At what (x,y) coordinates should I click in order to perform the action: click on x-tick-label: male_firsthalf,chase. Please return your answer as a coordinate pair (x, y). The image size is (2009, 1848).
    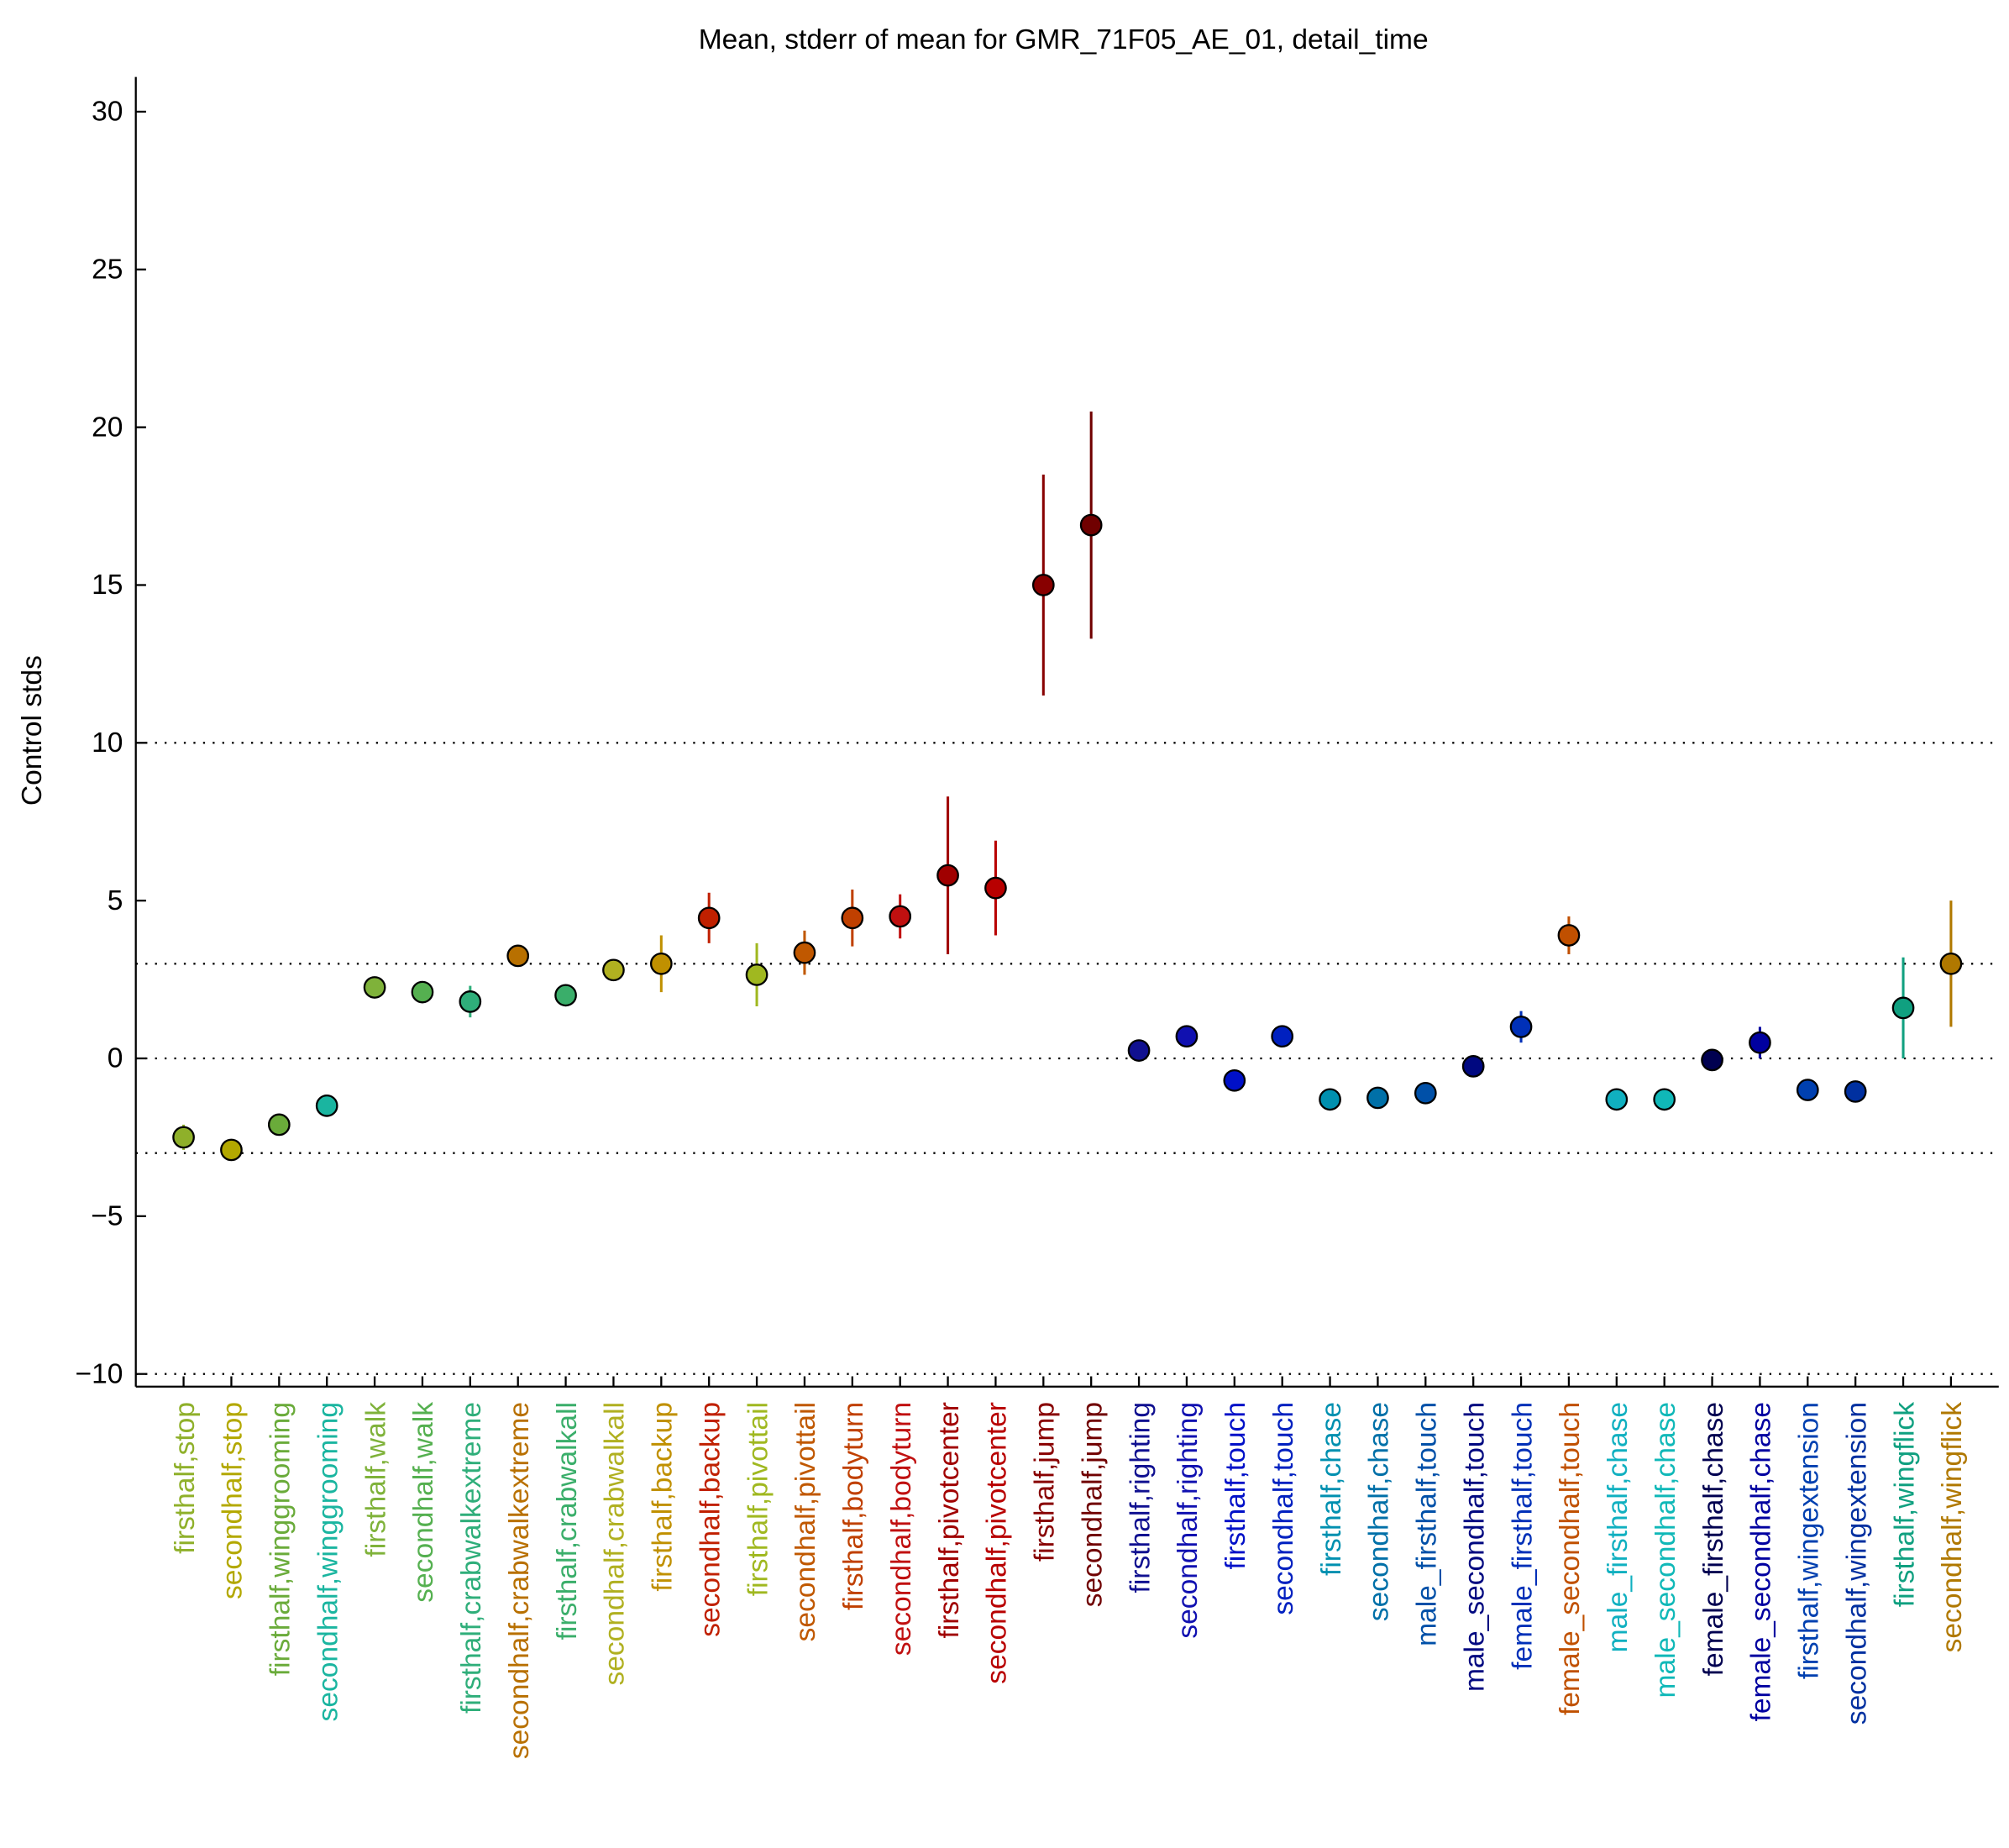
    Looking at the image, I should click on (1618, 1527).